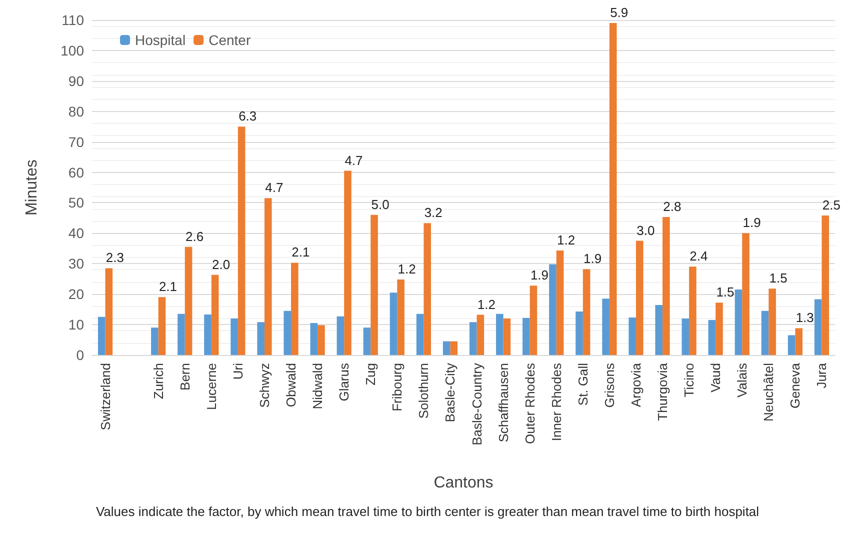  Describe the element at coordinates (428, 511) in the screenshot. I see `text: Values indicate the factor, by which mean travel time to birth center is greater than mean travel time to birth hospital` at that location.